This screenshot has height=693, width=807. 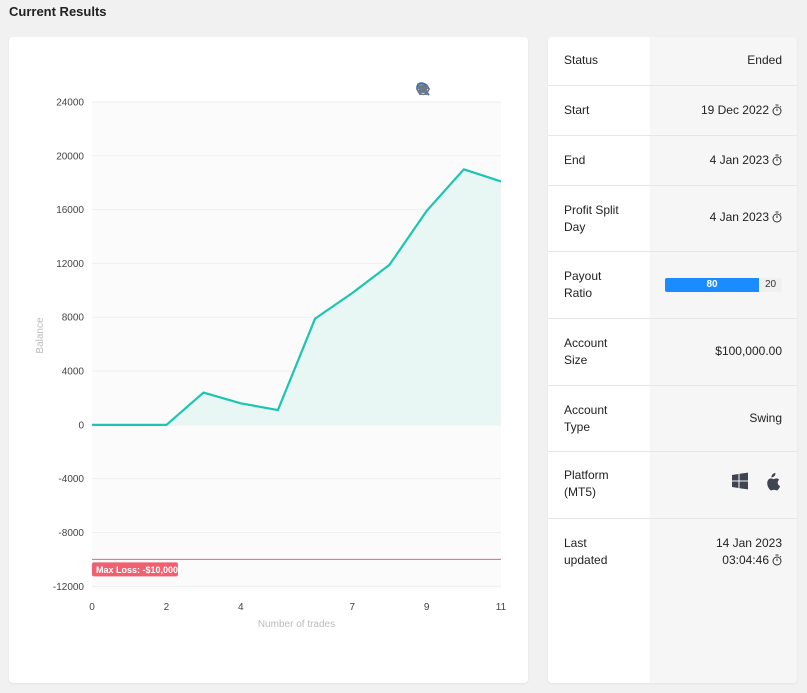 What do you see at coordinates (739, 160) in the screenshot?
I see `end-date: 4 Jan 2023` at bounding box center [739, 160].